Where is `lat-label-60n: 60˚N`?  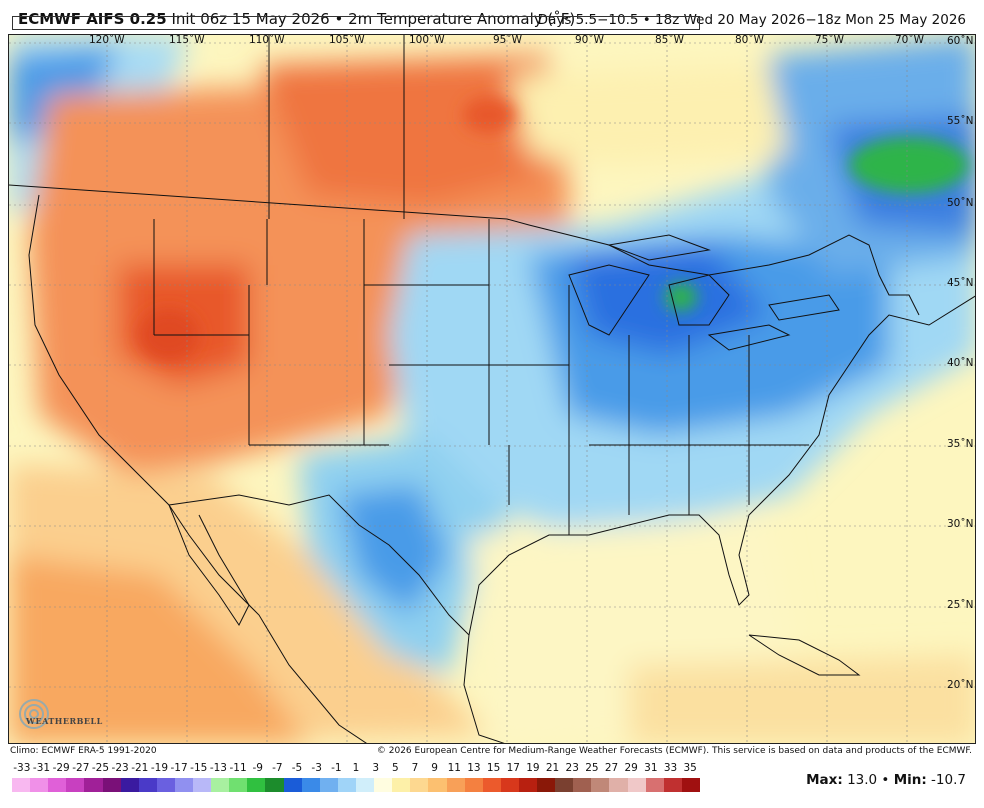
lat-label-60n: 60˚N is located at coordinates (960, 41).